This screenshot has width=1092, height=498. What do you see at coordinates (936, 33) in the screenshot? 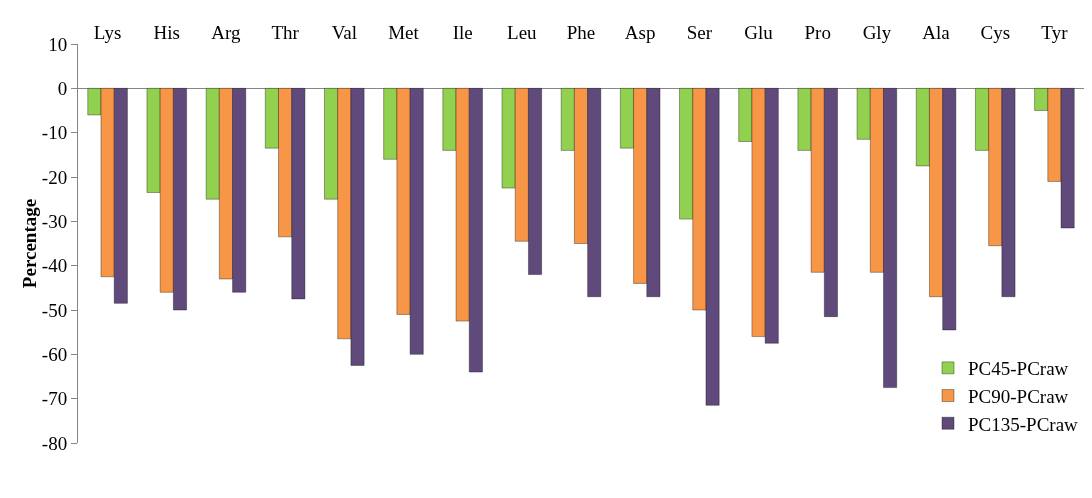
I see `x-tick-label: Ala` at bounding box center [936, 33].